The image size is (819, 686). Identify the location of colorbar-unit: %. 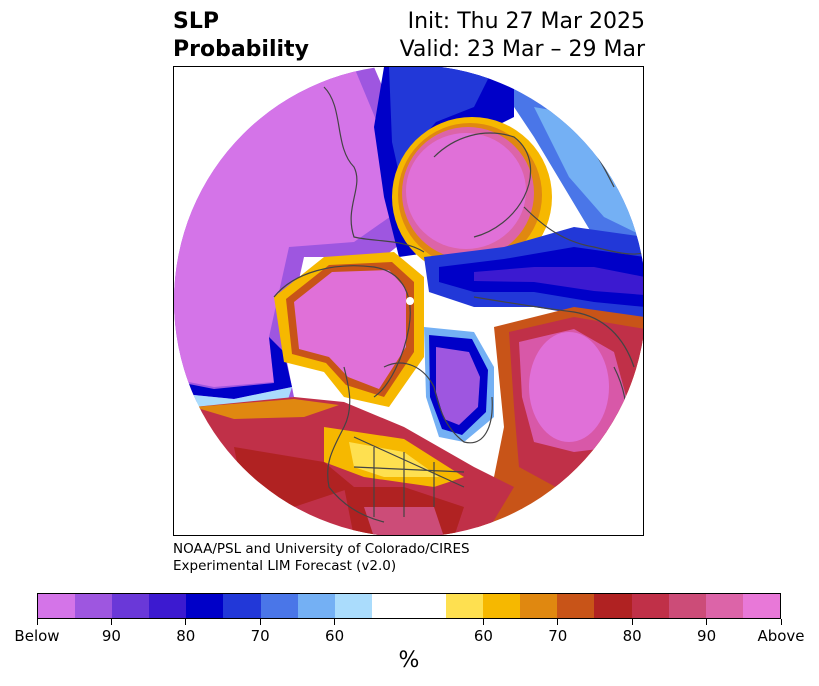
(409, 660).